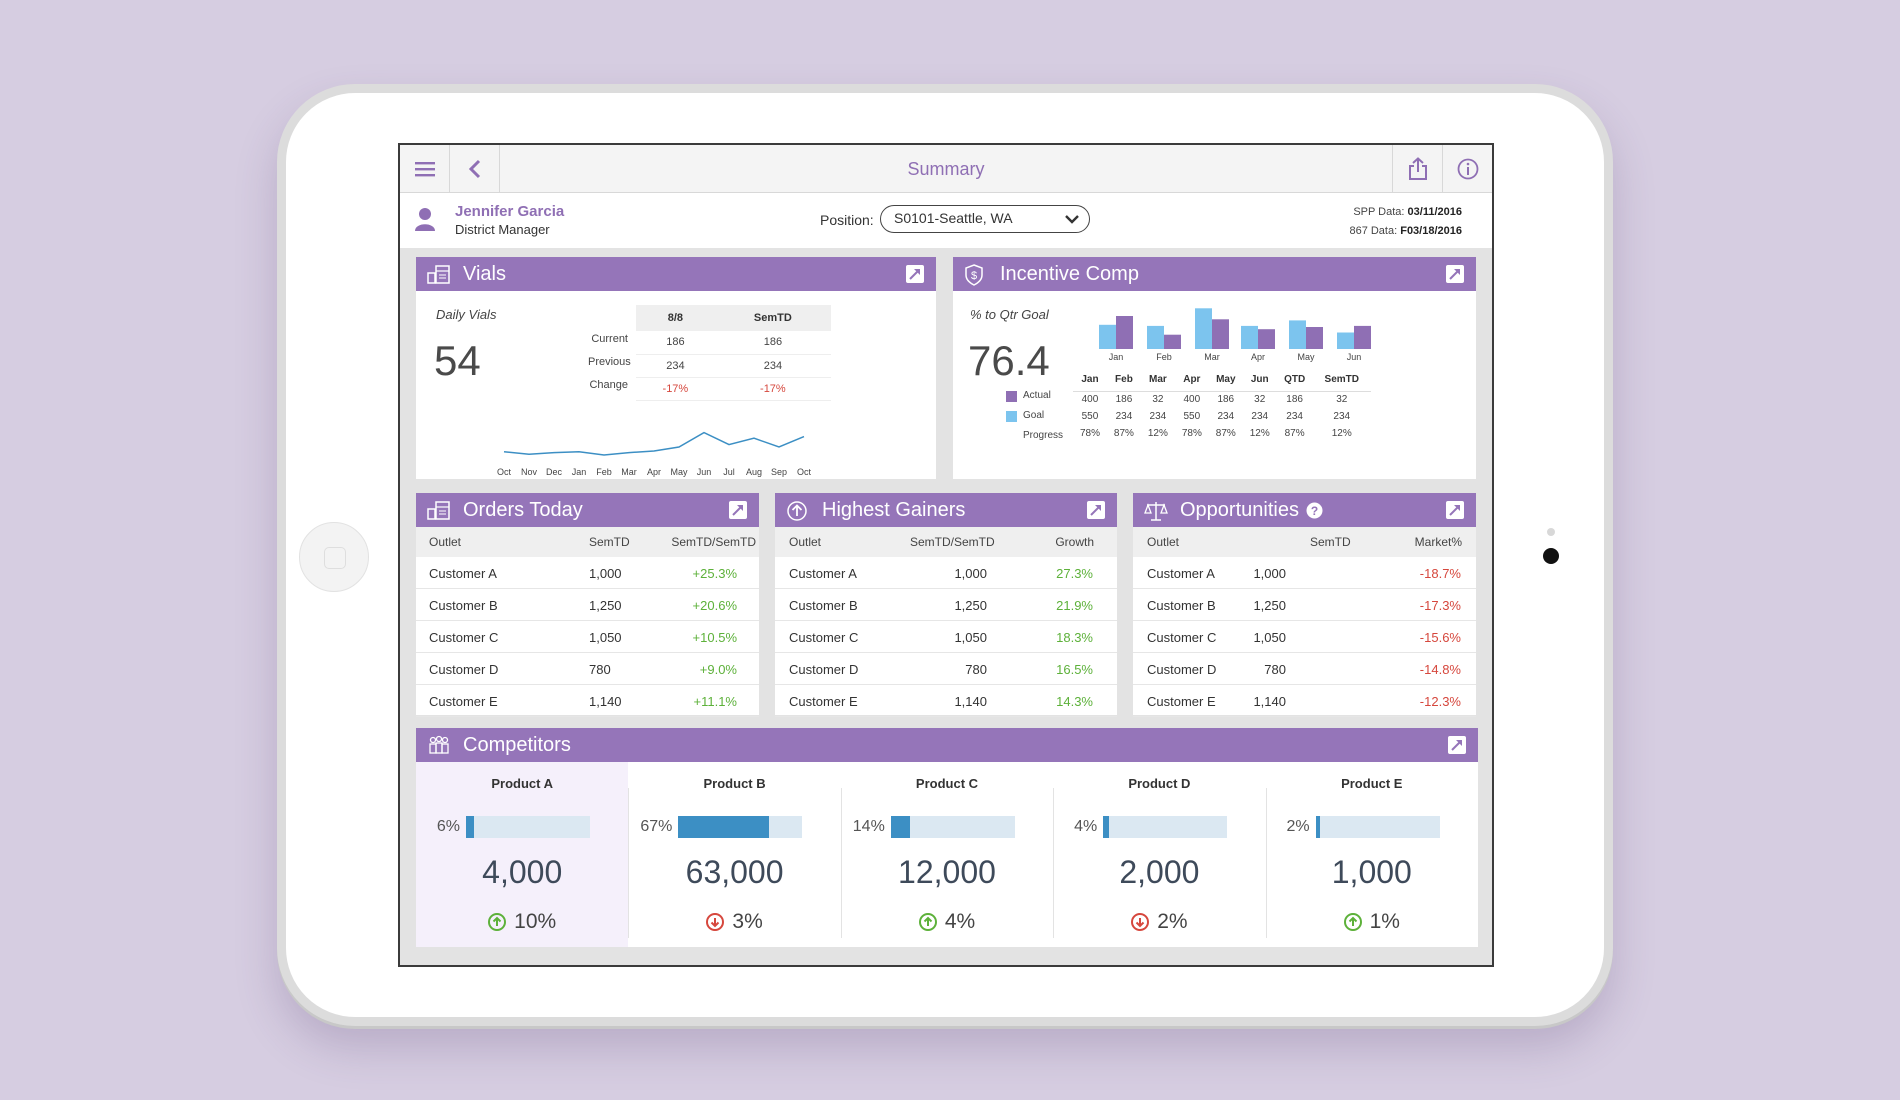  What do you see at coordinates (824, 637) in the screenshot?
I see `outlet-name: Customer C` at bounding box center [824, 637].